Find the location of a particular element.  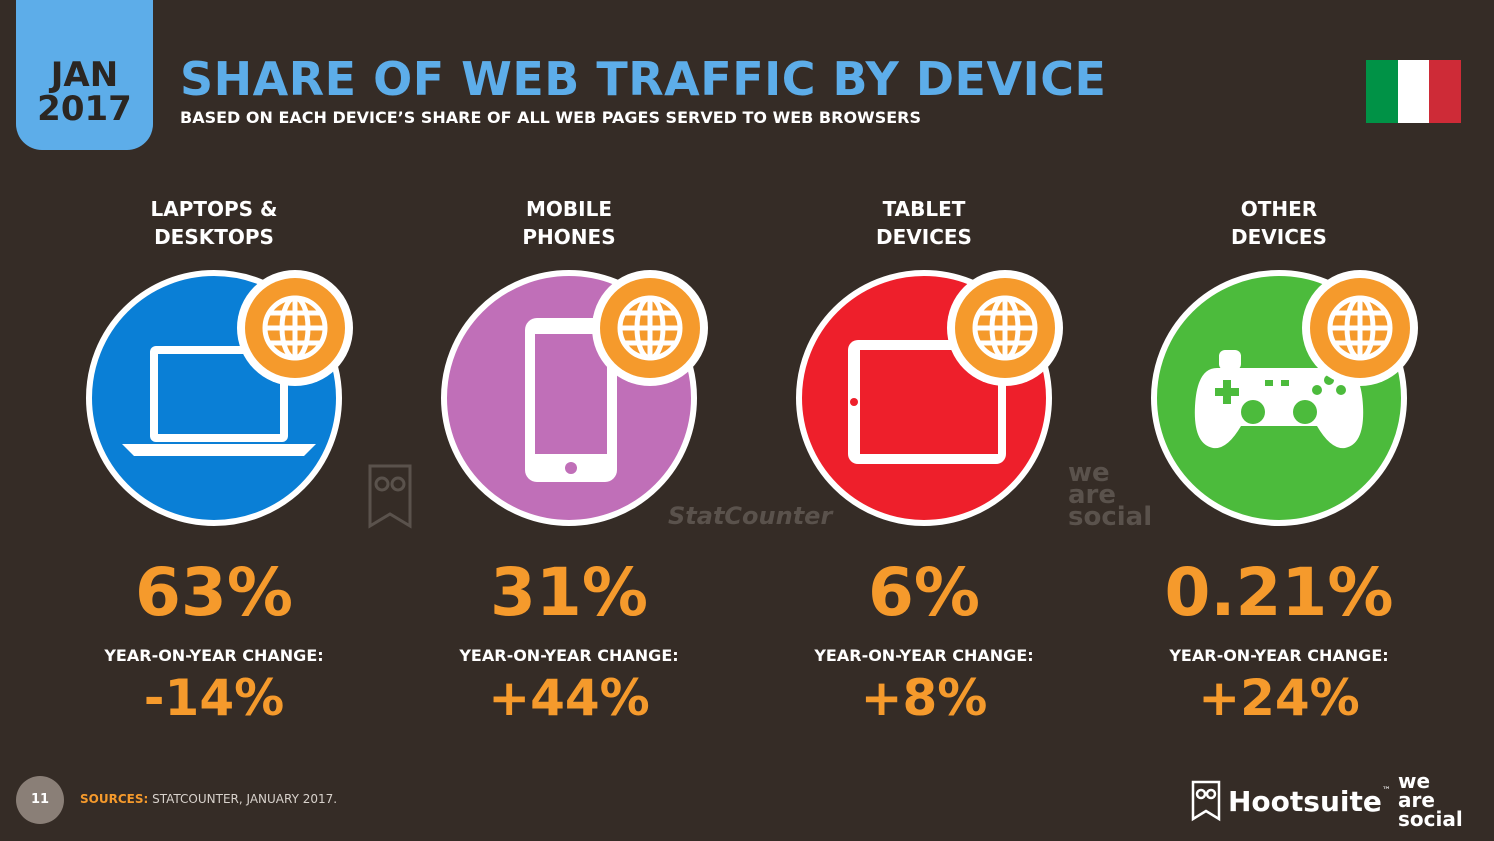

flag-stripe-green is located at coordinates (1382, 91).